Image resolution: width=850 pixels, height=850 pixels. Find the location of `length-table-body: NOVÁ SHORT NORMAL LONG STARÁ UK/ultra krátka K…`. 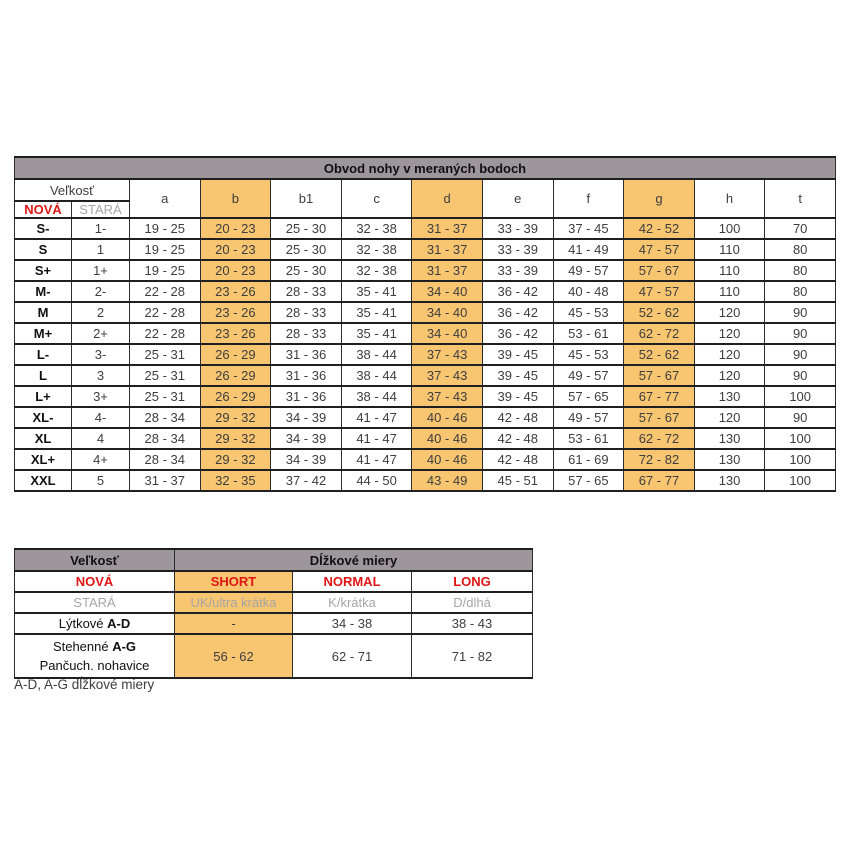

length-table-body: NOVÁ SHORT NORMAL LONG STARÁ UK/ultra krátka K… is located at coordinates (274, 624).